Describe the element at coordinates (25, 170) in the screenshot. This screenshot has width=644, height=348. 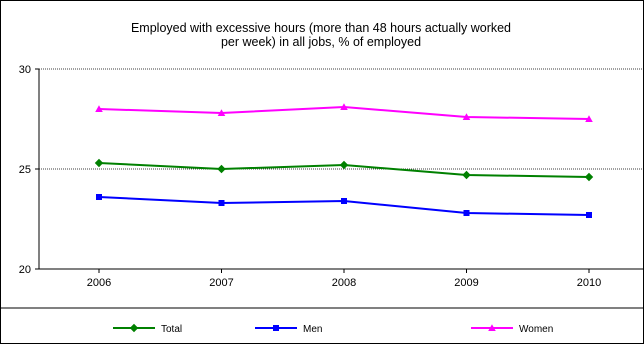
I see `y-tick-label: 25` at that location.